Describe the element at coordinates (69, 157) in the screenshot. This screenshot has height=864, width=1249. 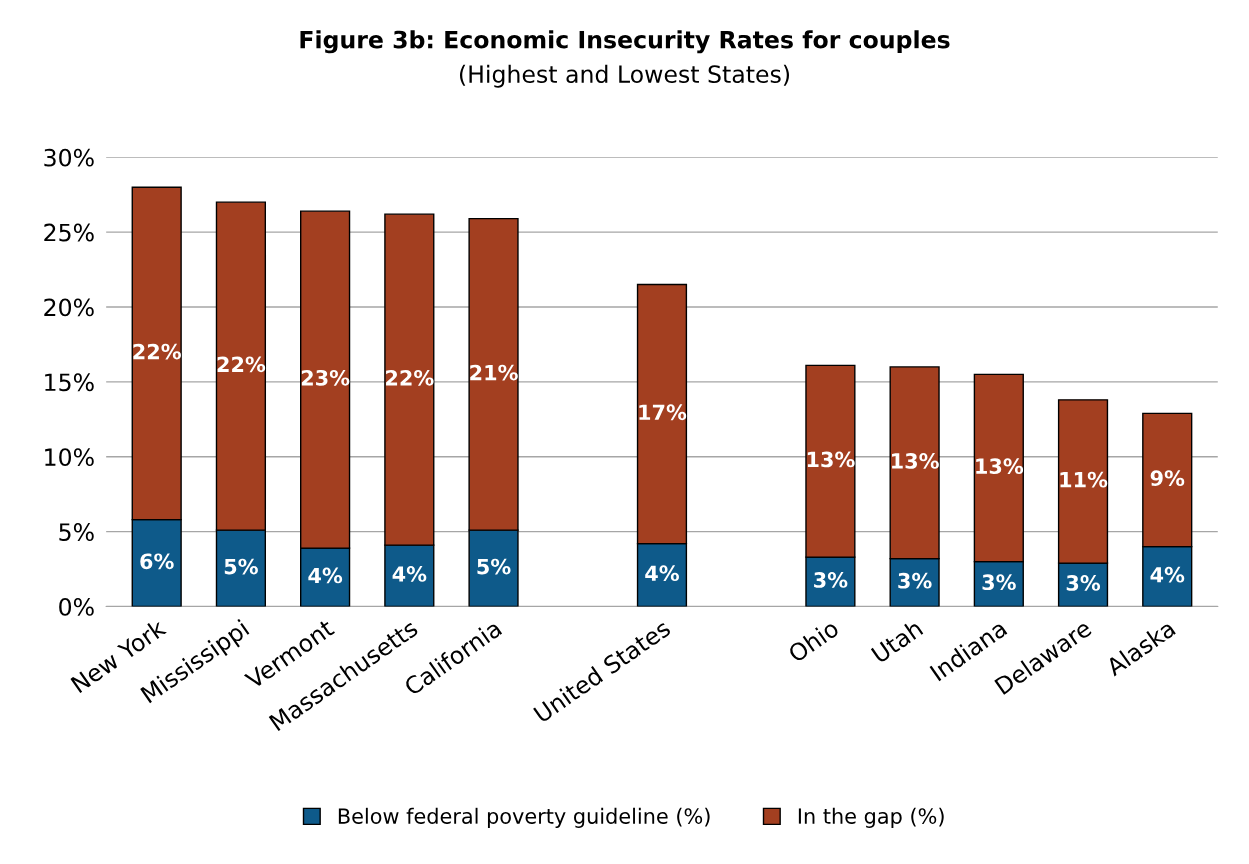
I see `y-tick-label: 30%` at that location.